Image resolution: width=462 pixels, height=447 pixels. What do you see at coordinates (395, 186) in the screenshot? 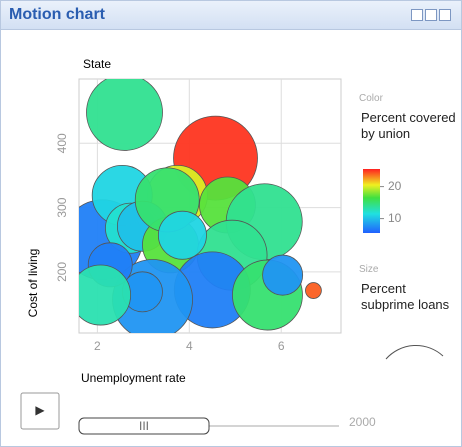
I see `color-tick-label: 20` at bounding box center [395, 186].